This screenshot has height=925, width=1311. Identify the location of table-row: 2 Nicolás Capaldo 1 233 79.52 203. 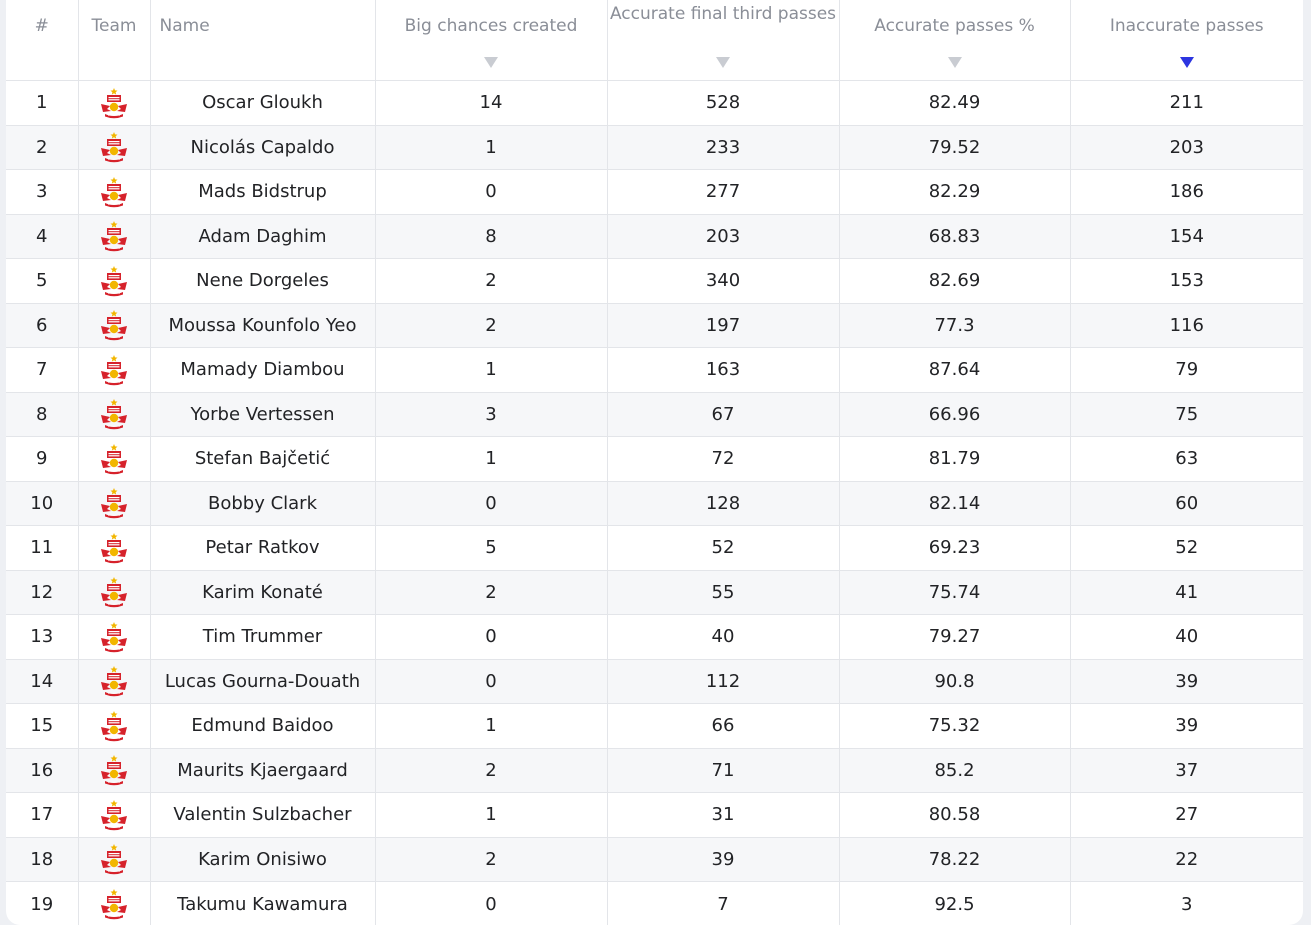
(654, 147).